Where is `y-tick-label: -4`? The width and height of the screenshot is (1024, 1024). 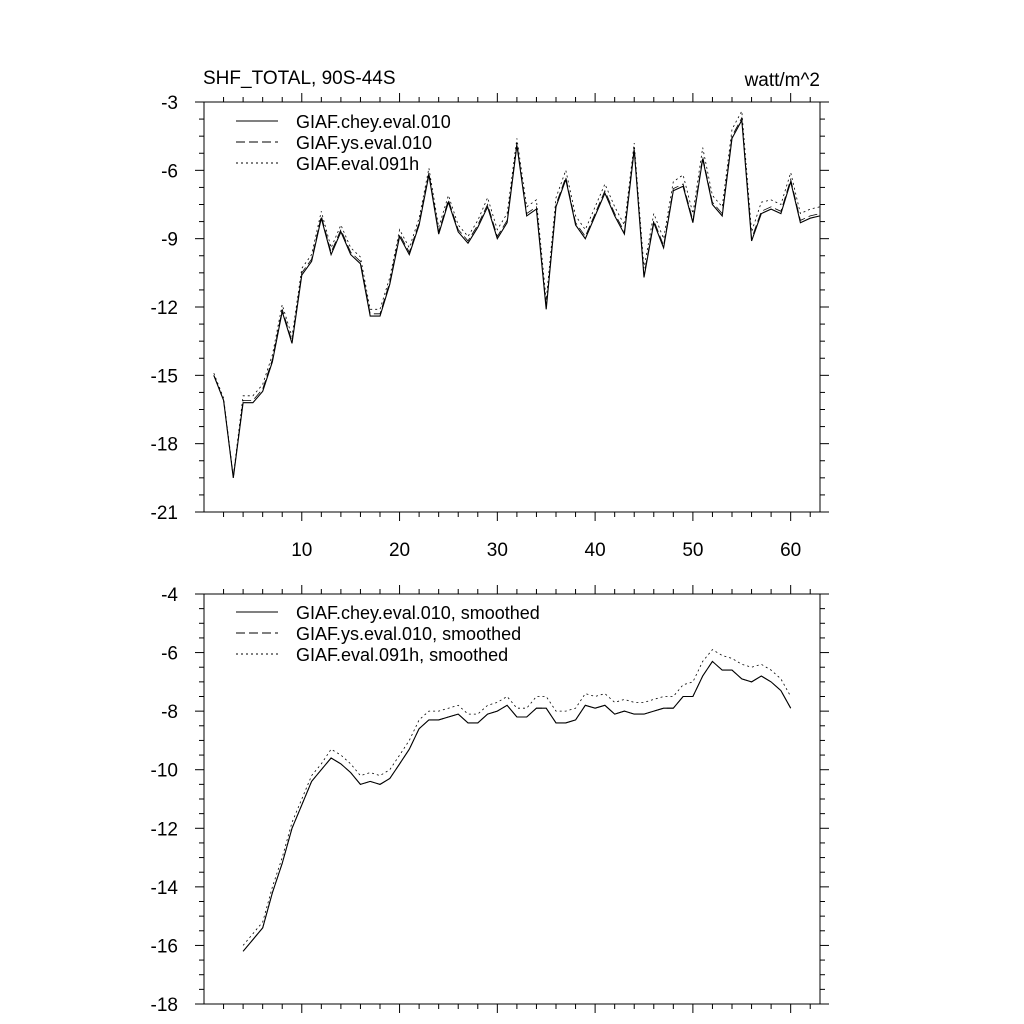 y-tick-label: -4 is located at coordinates (169, 595).